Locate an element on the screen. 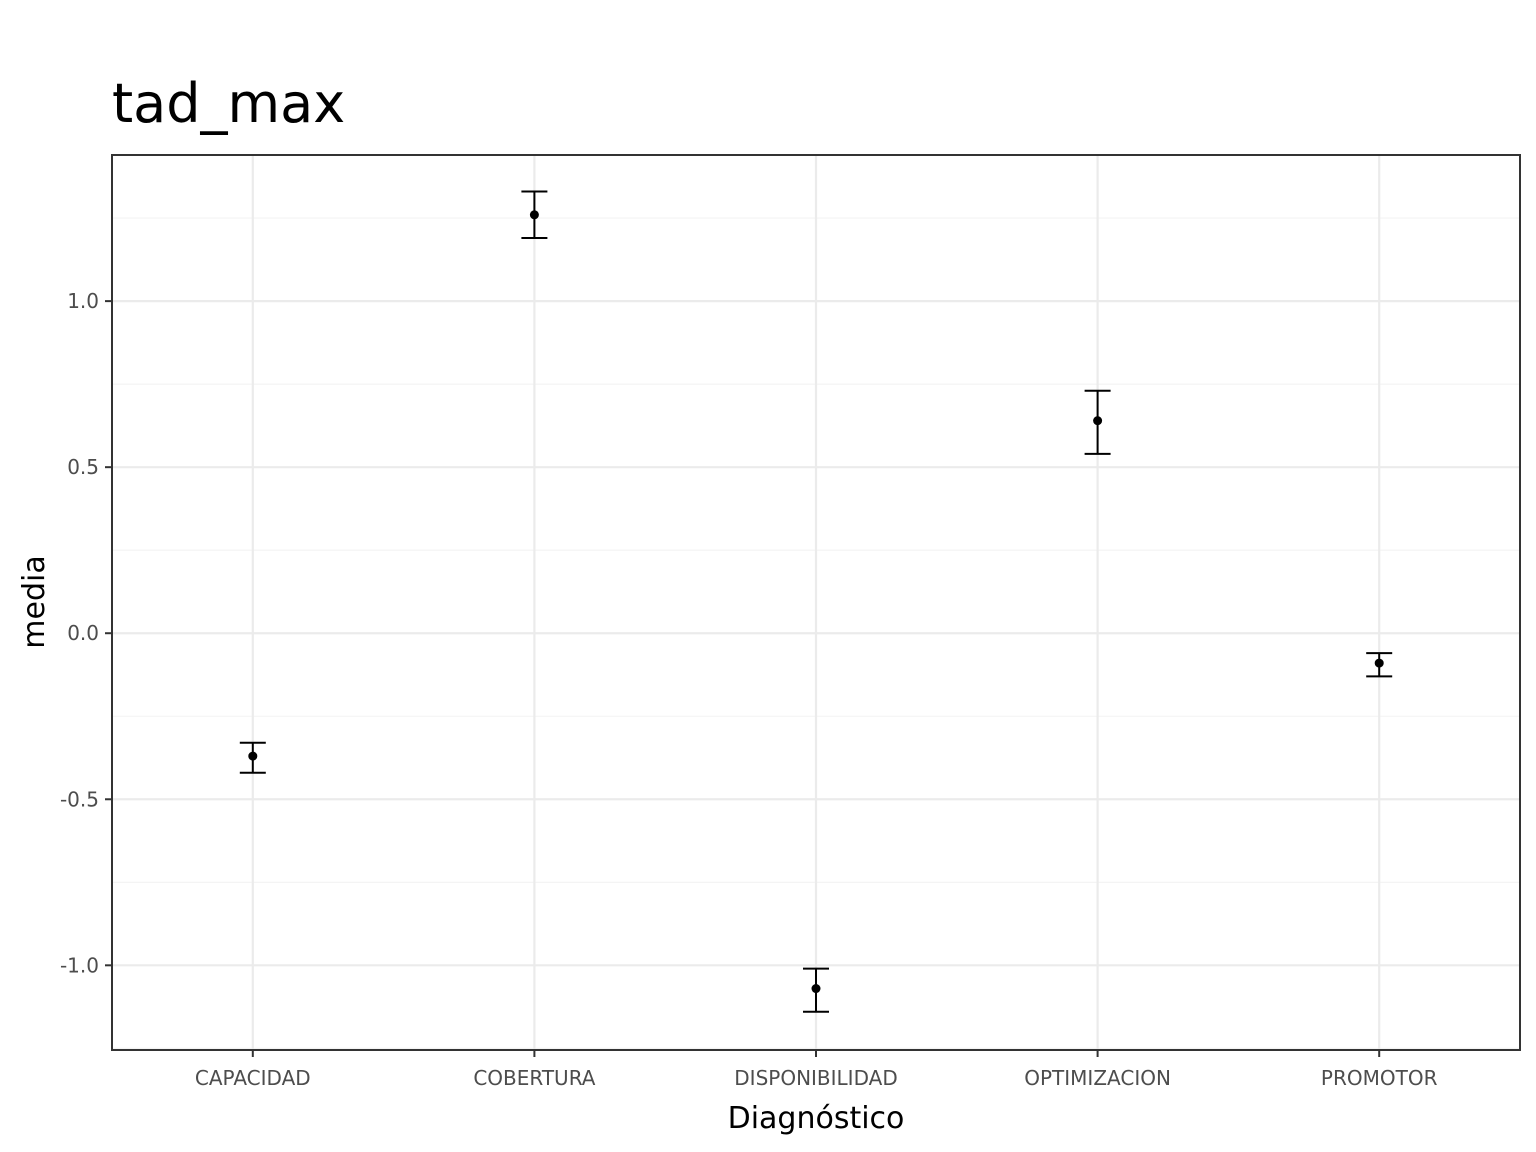  y-tick-label: 1.0 is located at coordinates (83, 301).